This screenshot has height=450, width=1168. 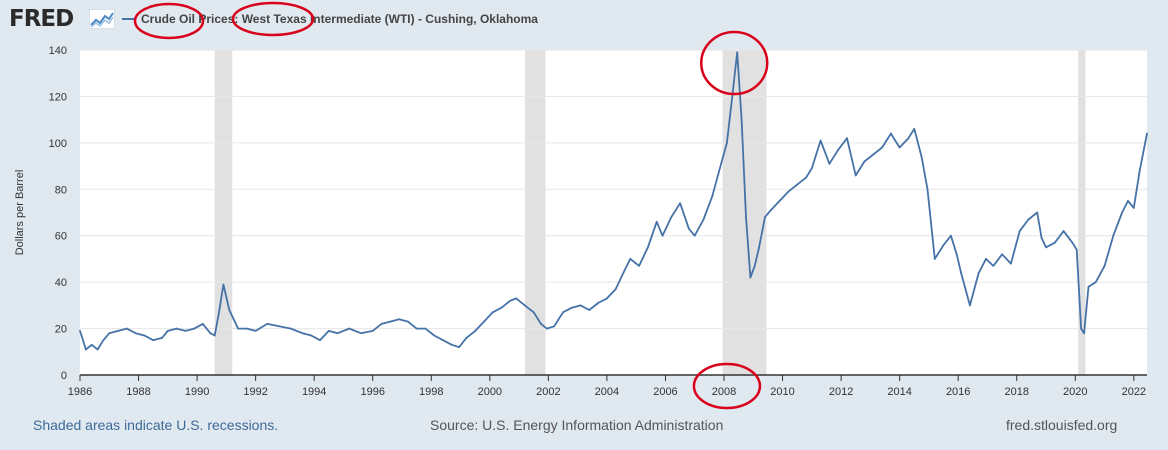 What do you see at coordinates (841, 392) in the screenshot?
I see `x-tick-label: 2012` at bounding box center [841, 392].